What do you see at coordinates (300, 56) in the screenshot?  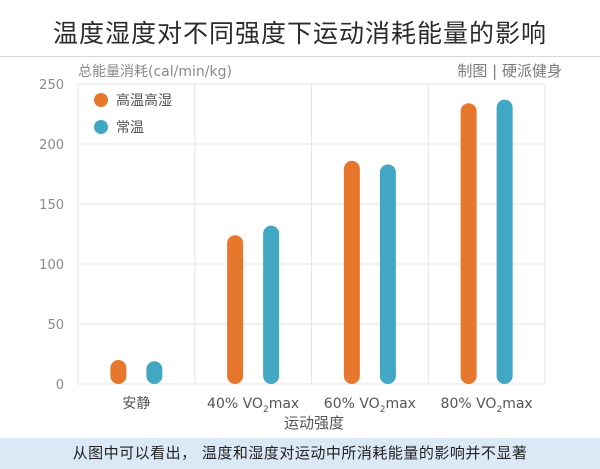 I see `title-divider` at bounding box center [300, 56].